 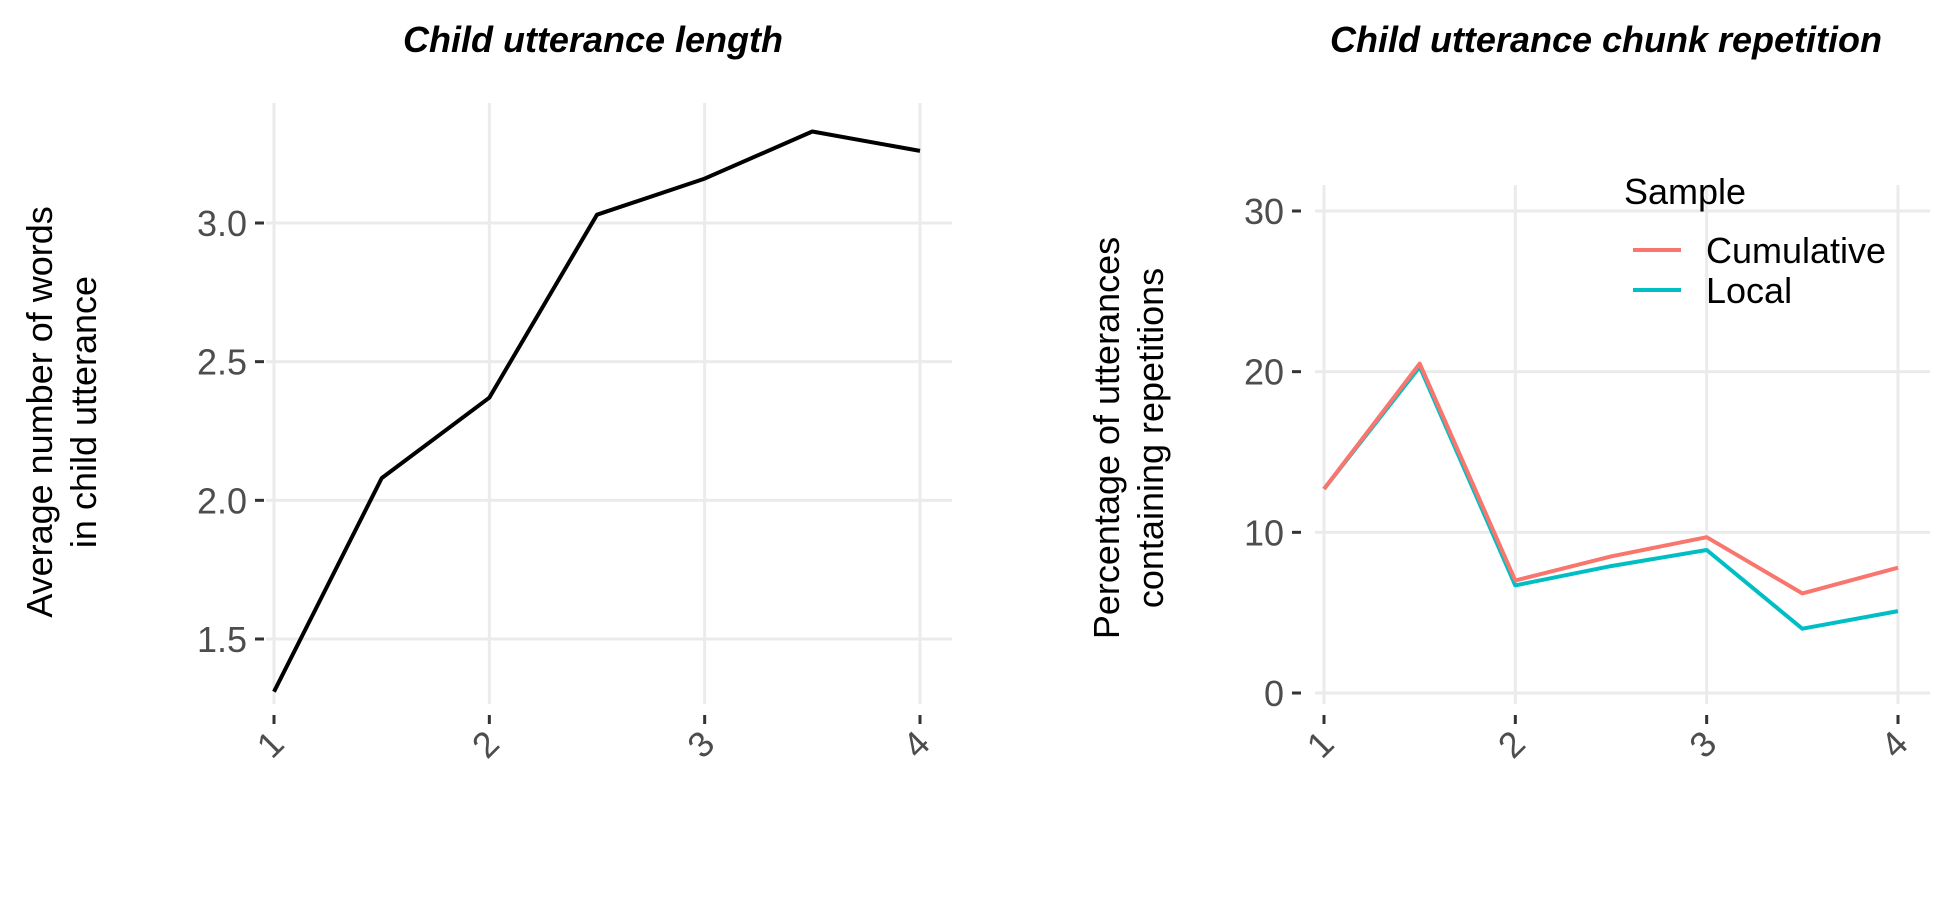 What do you see at coordinates (1264, 372) in the screenshot?
I see `y-tick-label: 20` at bounding box center [1264, 372].